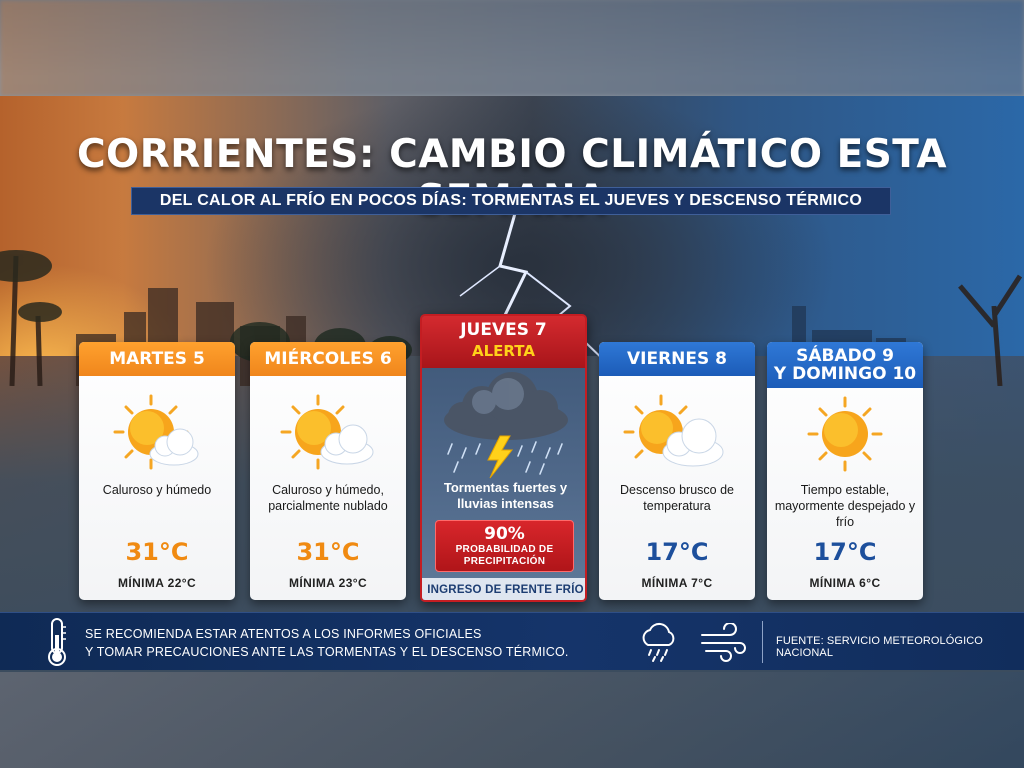  I want to click on card-min-temperature: MÍNIMA 22°C, so click(157, 583).